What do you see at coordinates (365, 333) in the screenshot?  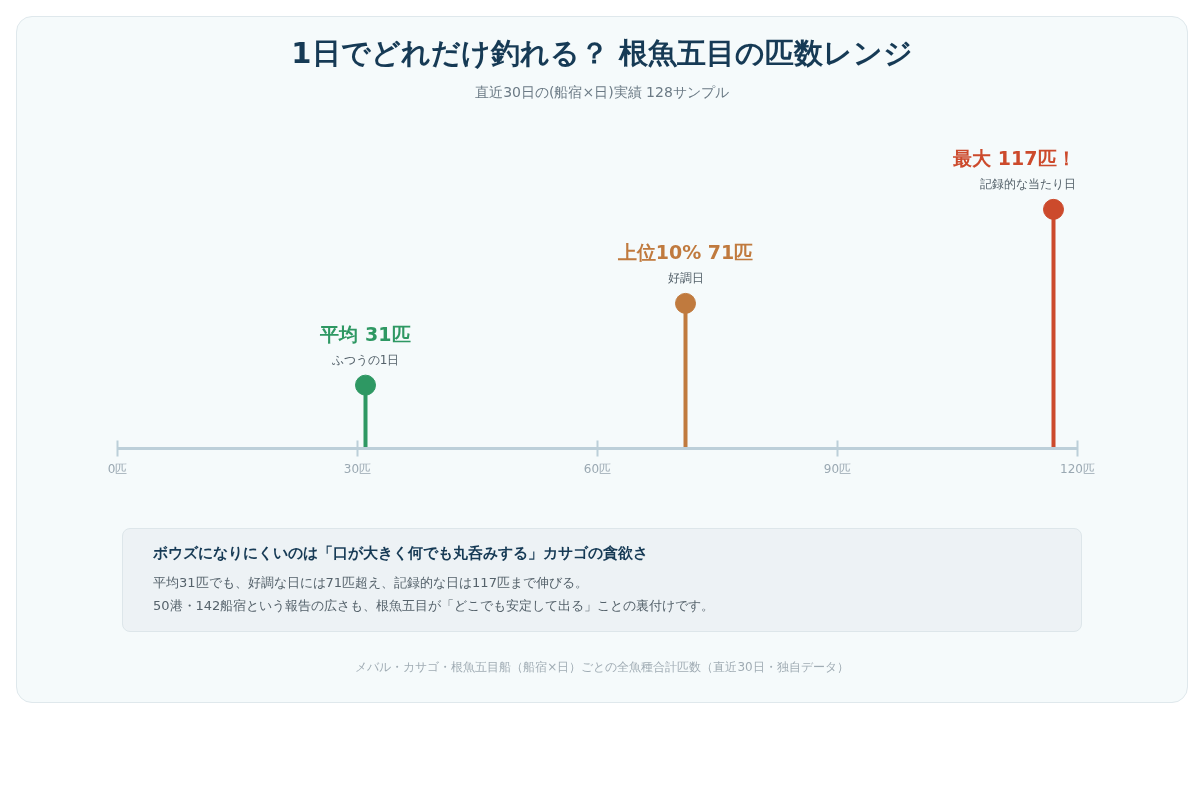 I see `data-label: 平均 31匹` at bounding box center [365, 333].